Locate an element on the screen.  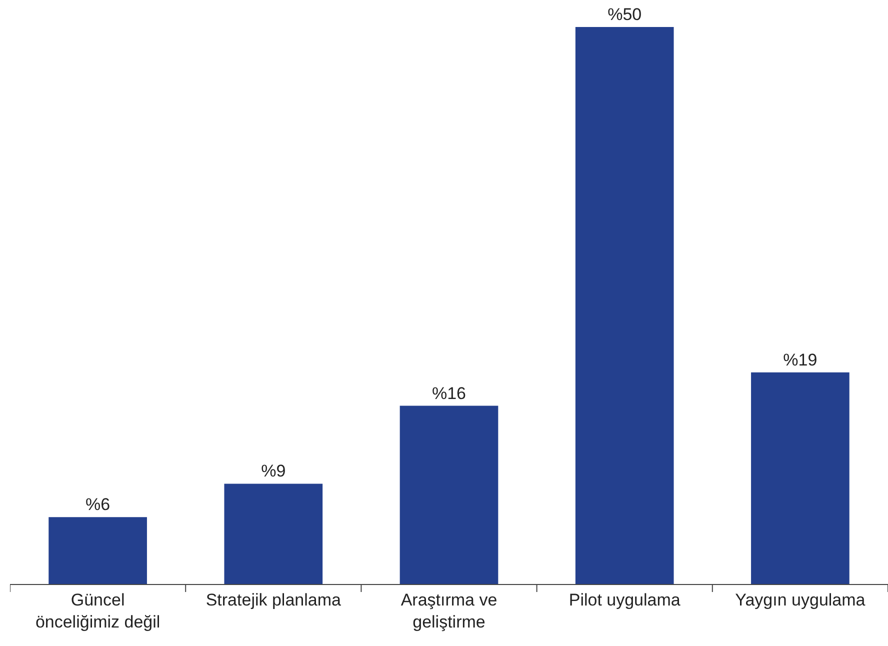
data-label: %50 is located at coordinates (625, 14).